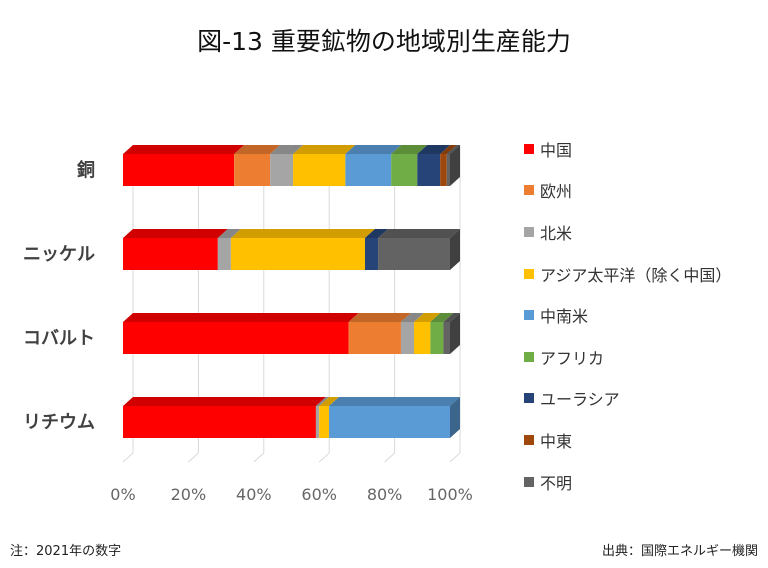  I want to click on category-label: コバルト, so click(59, 338).